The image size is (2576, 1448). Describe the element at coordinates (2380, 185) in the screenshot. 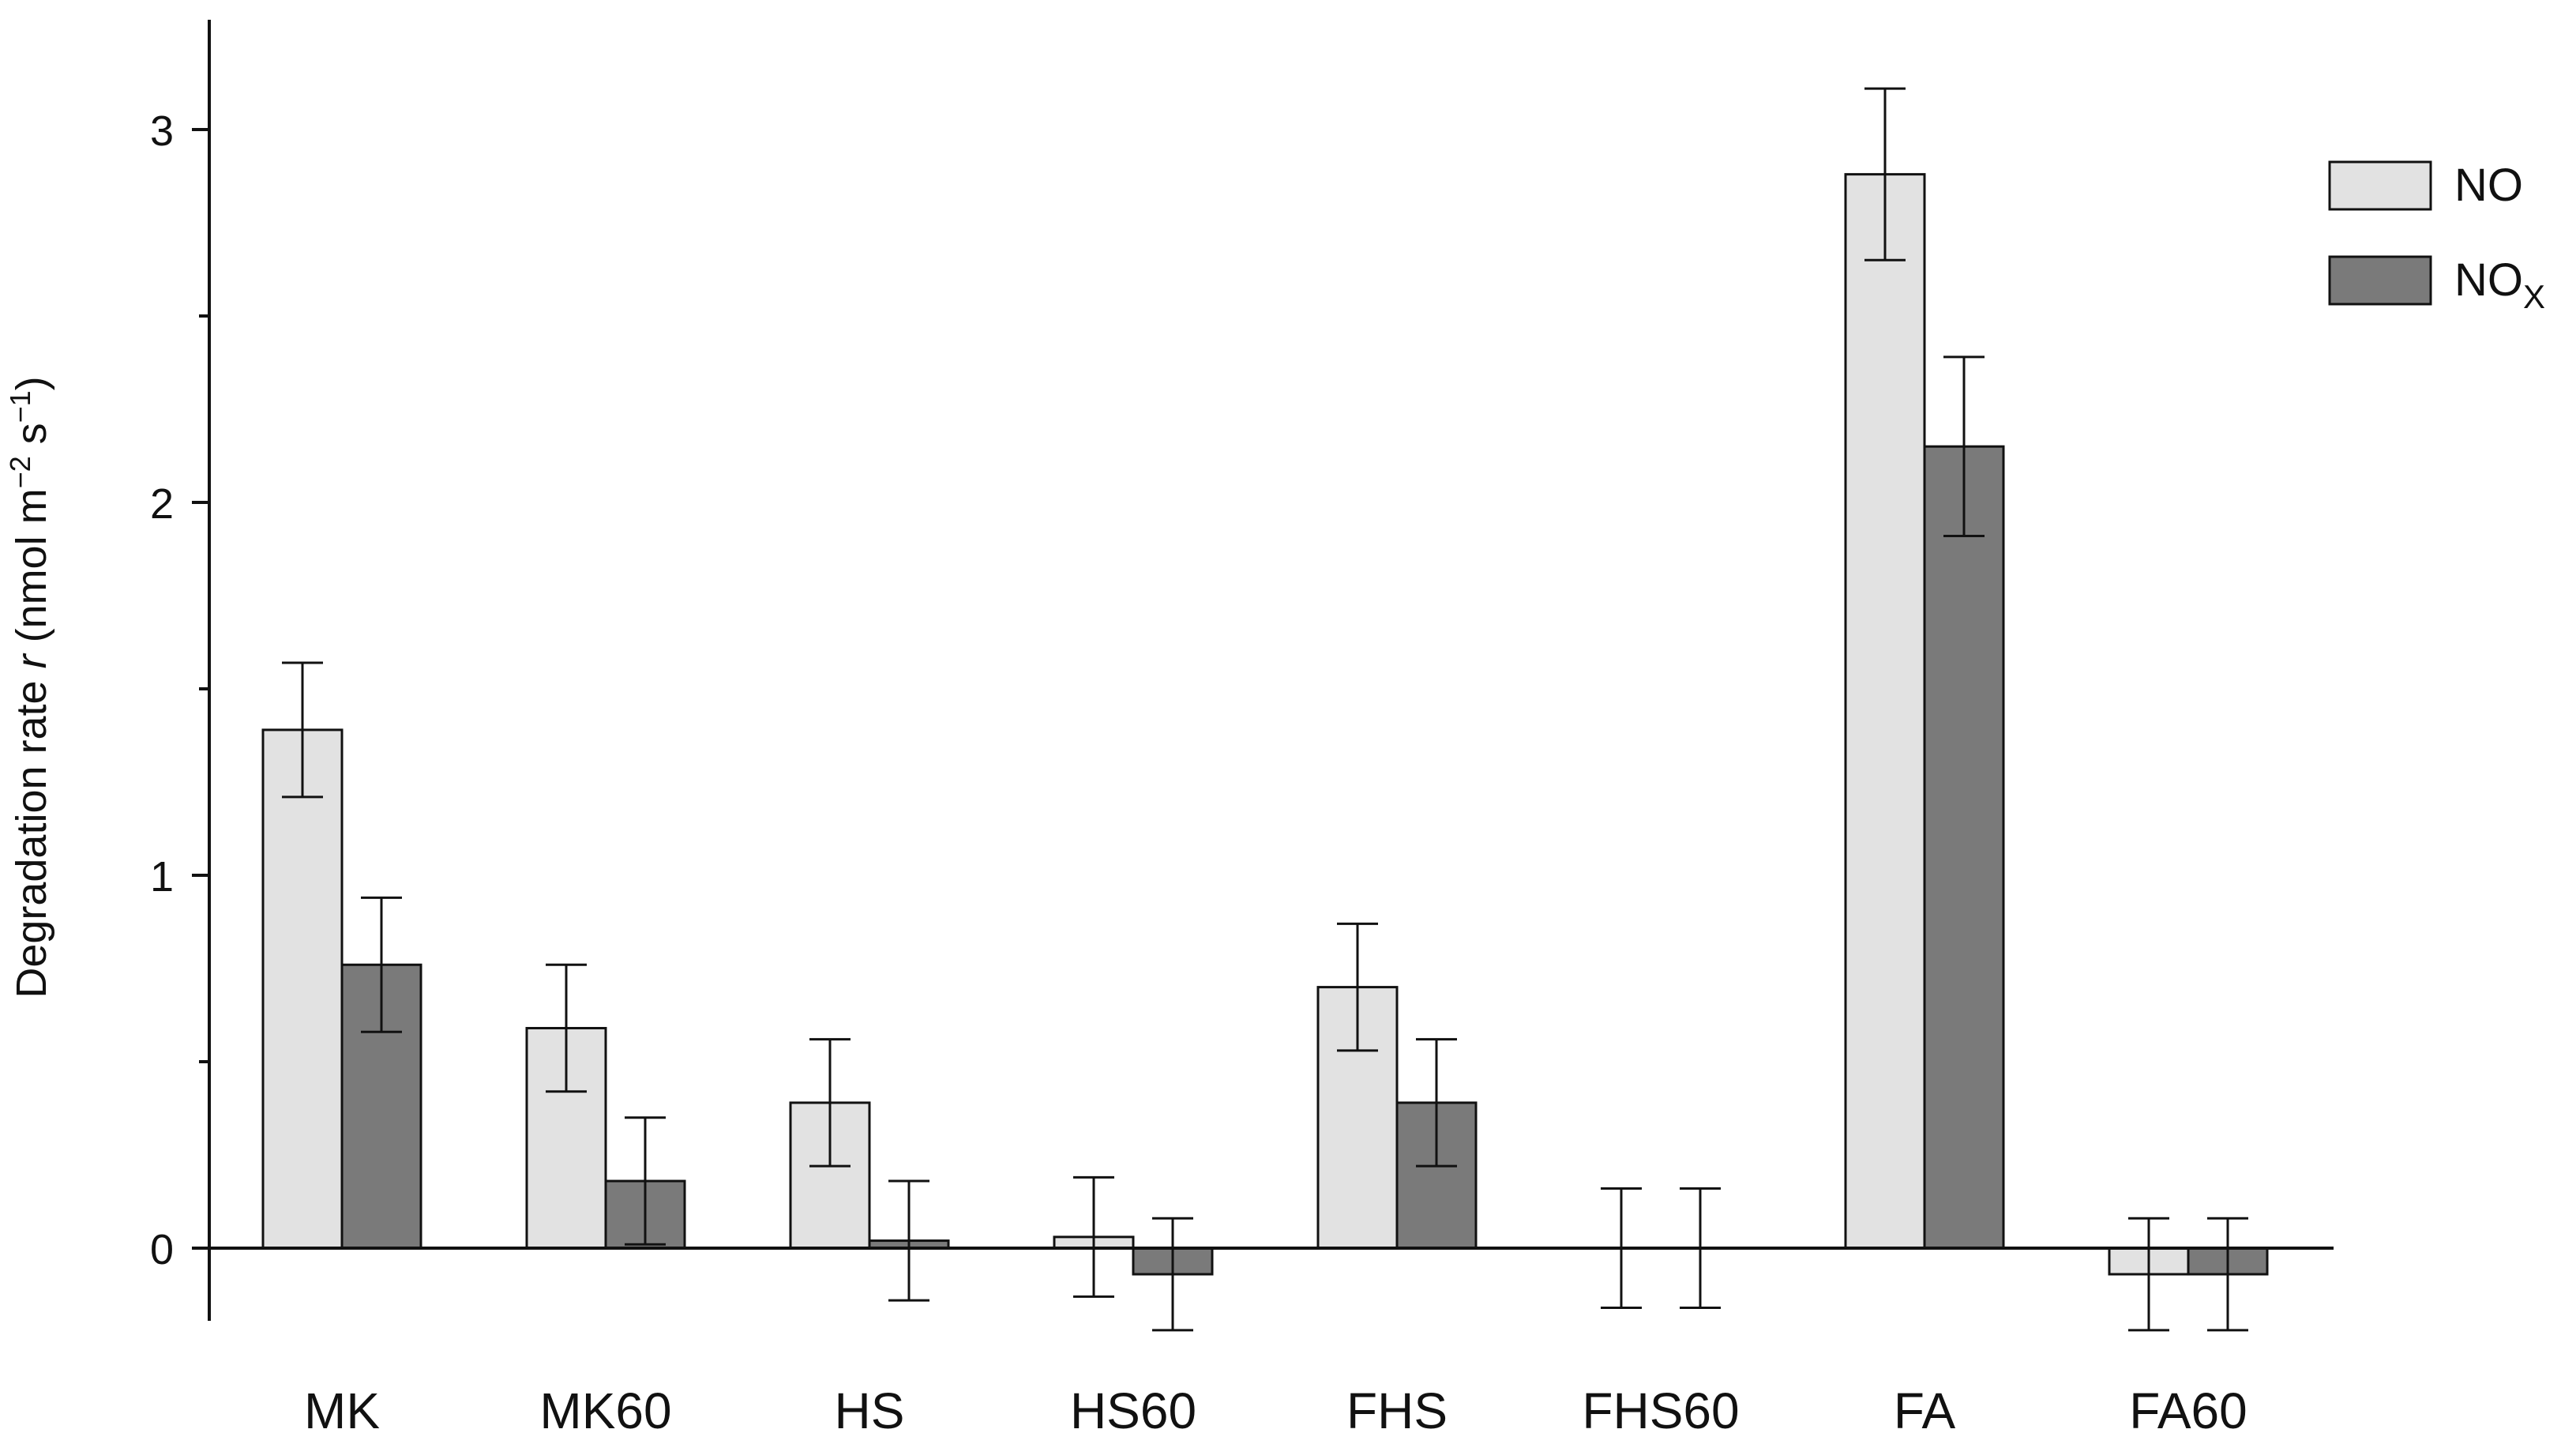

I see `legend-swatch-no` at that location.